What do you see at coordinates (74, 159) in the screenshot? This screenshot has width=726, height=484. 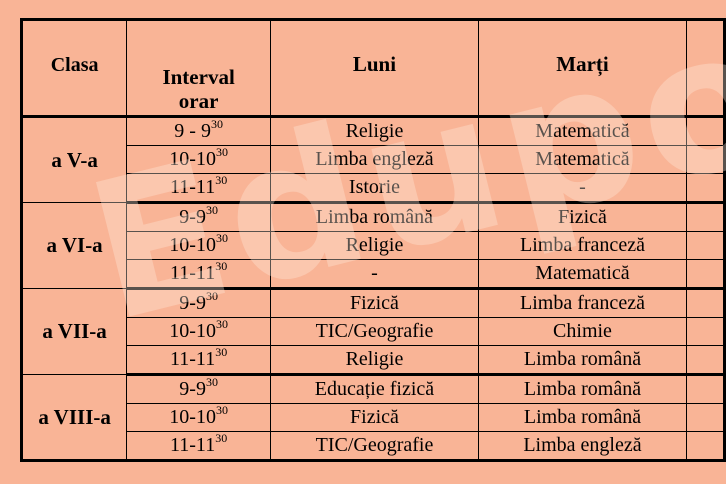 I see `class-label: a V-a` at bounding box center [74, 159].